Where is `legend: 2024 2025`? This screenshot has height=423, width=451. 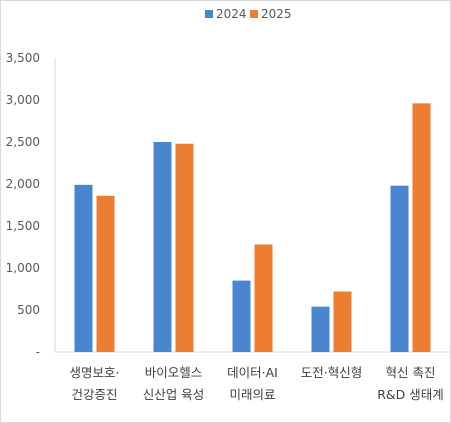
legend: 2024 2025 is located at coordinates (248, 14).